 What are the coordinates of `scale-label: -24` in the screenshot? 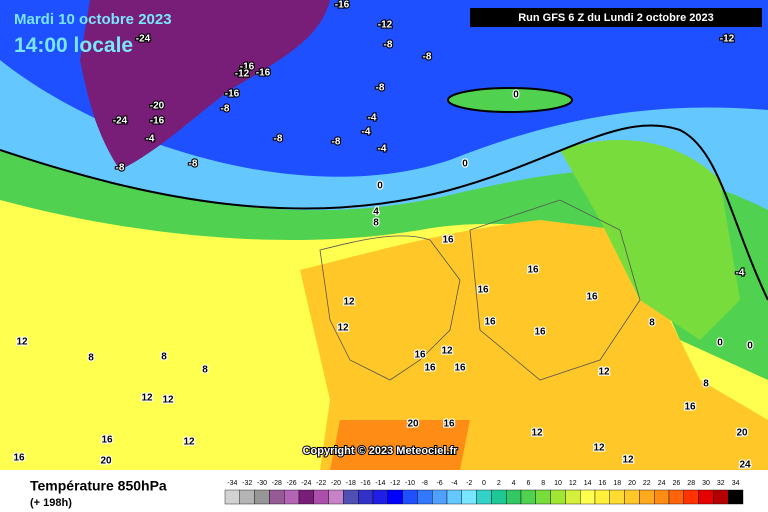 It's located at (306, 483).